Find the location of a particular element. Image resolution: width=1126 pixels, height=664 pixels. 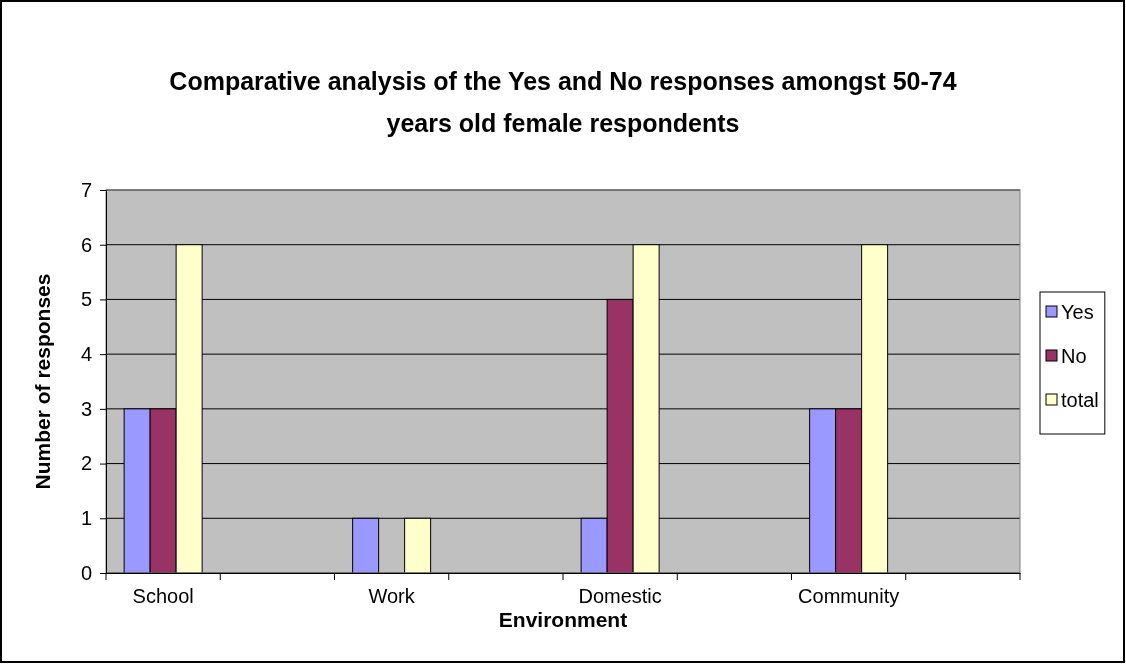

x-tick-label: School is located at coordinates (163, 596).